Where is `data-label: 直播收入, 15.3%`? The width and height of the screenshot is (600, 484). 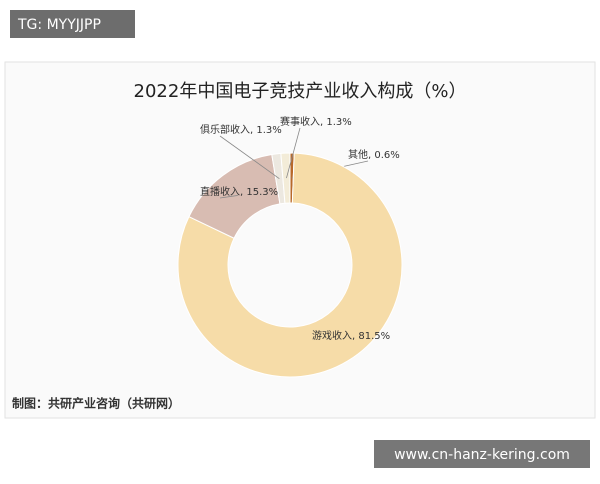 data-label: 直播收入, 15.3% is located at coordinates (239, 191).